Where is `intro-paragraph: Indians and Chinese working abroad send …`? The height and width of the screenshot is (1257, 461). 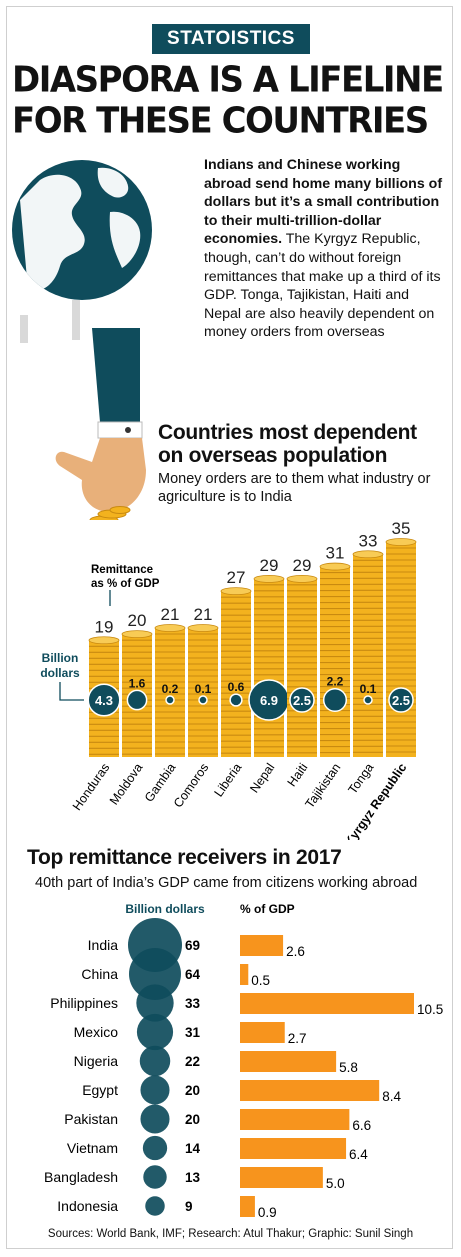
intro-paragraph: Indians and Chinese working abroad send … is located at coordinates (327, 249).